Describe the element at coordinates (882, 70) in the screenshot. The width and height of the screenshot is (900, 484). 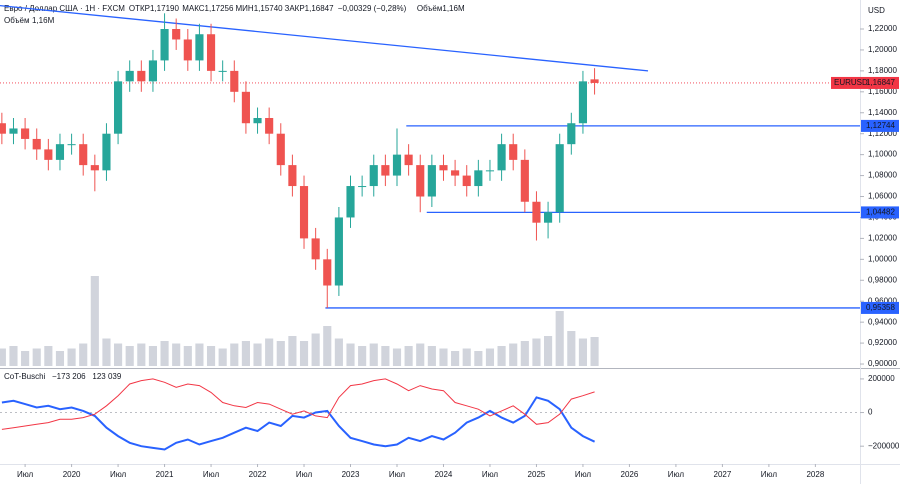
I see `y-tick-label: 1,18000` at that location.